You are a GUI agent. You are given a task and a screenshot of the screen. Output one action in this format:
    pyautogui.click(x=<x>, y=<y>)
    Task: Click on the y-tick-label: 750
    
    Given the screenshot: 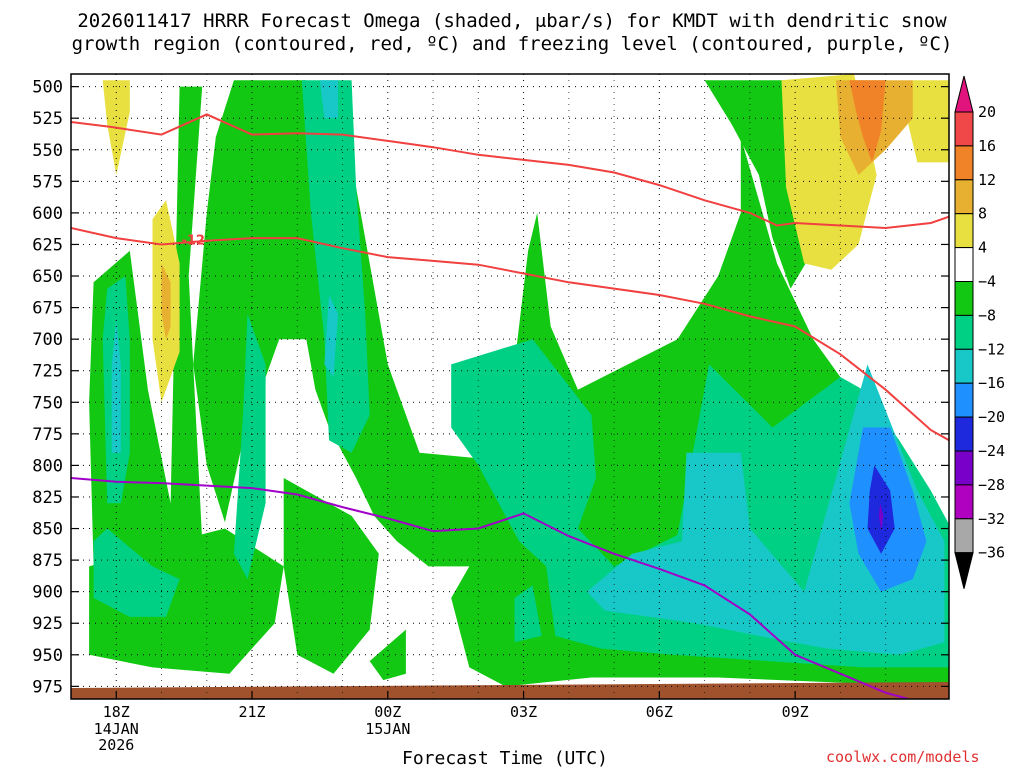 What is the action you would take?
    pyautogui.click(x=47, y=403)
    